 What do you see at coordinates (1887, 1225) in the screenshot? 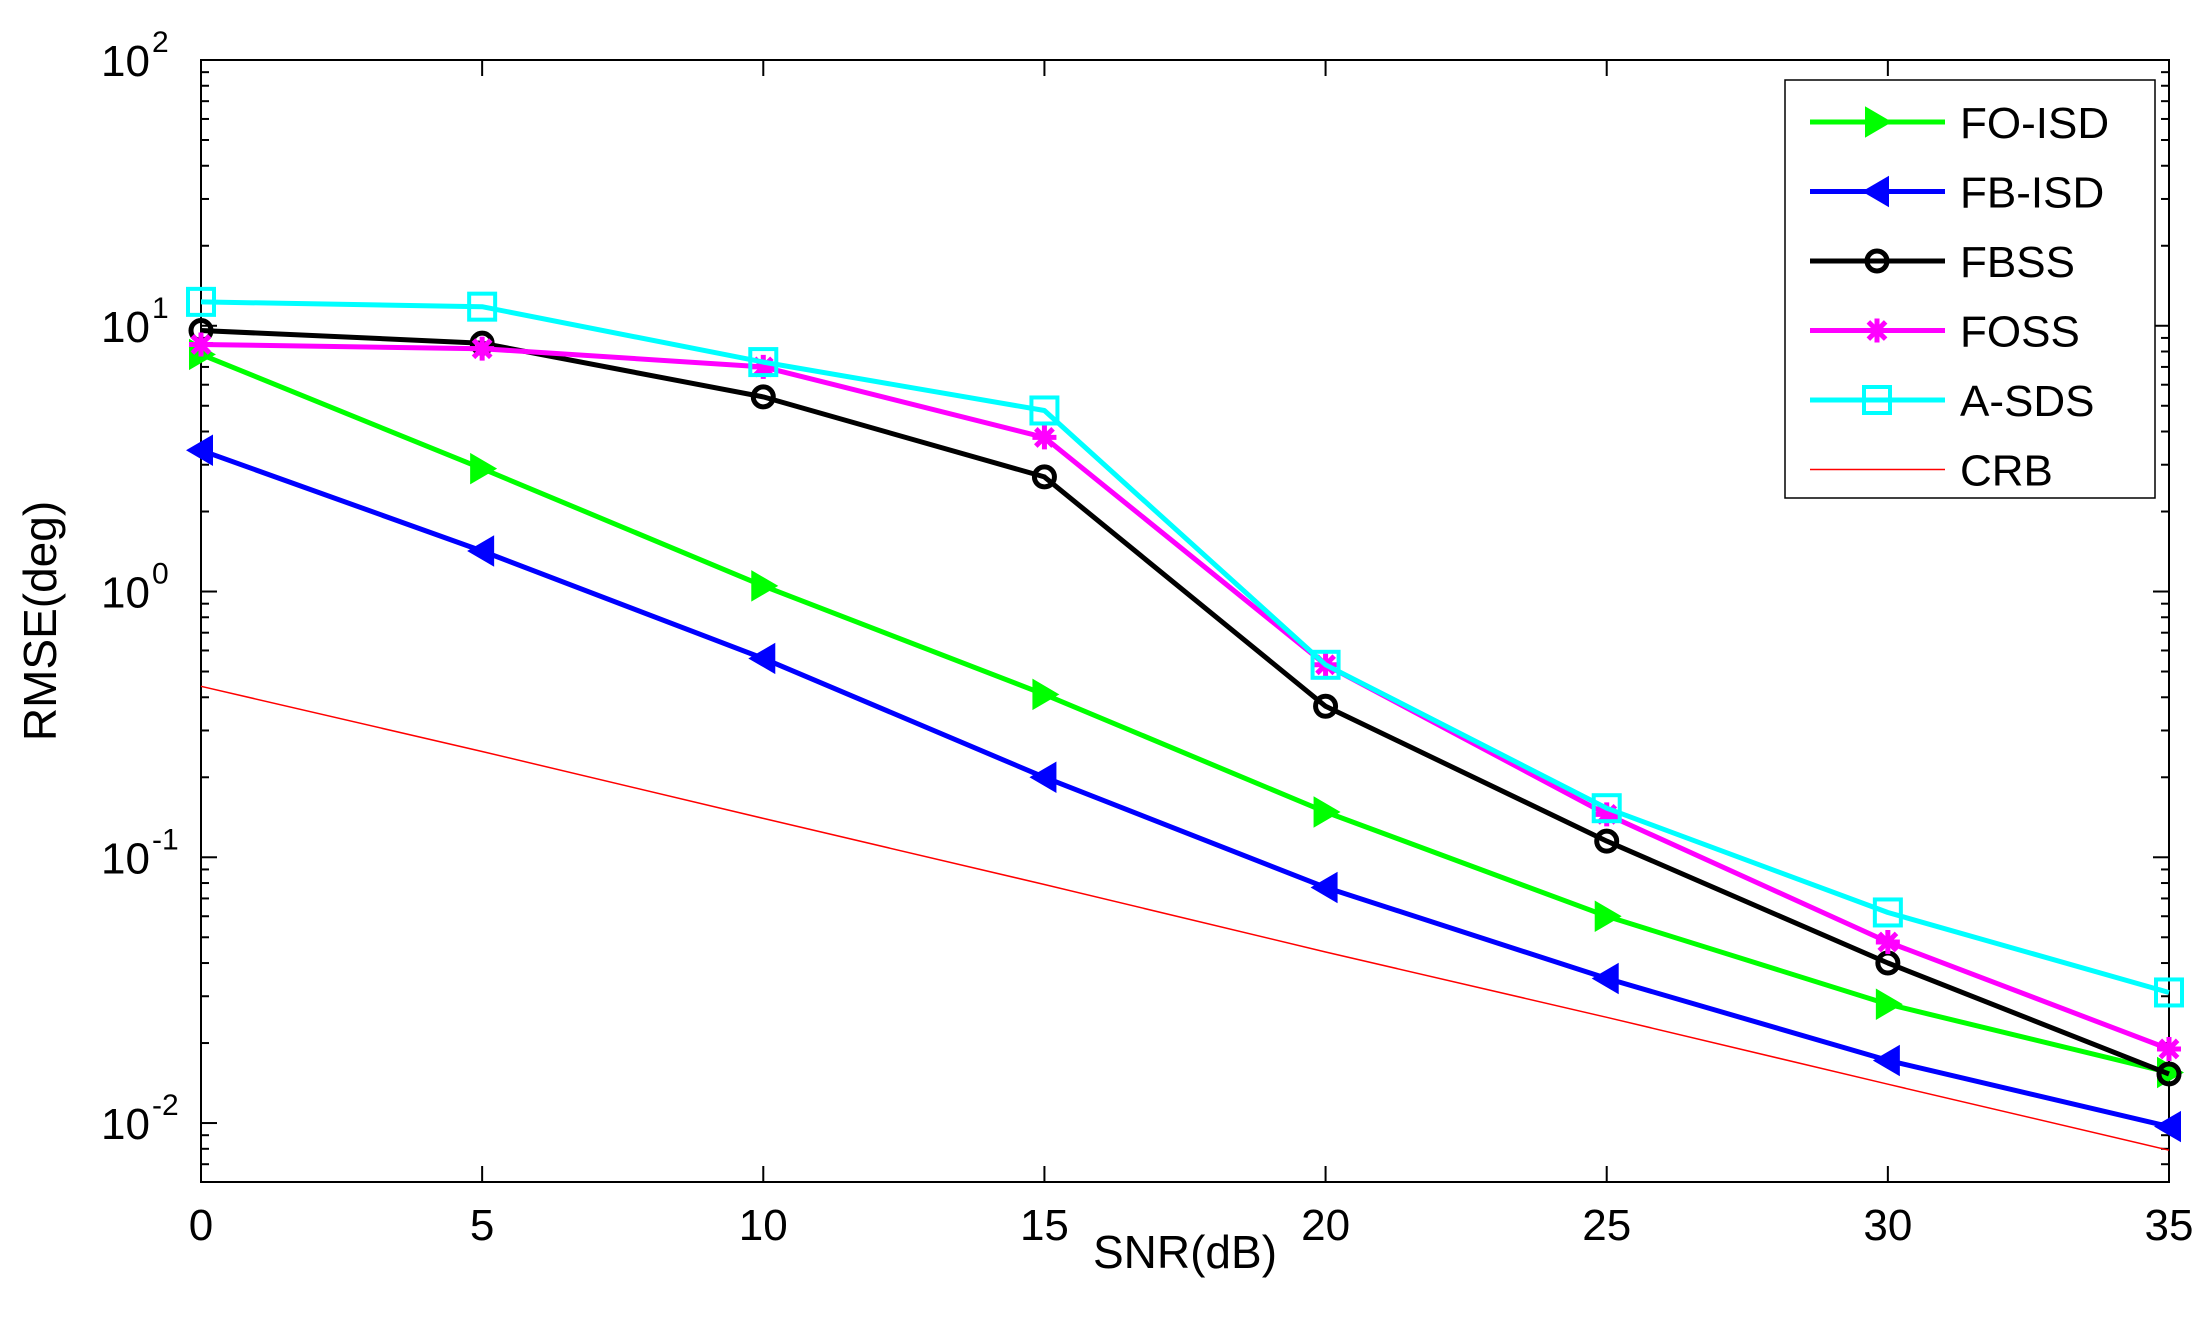
I see `x-tick-label: 30` at bounding box center [1887, 1225].